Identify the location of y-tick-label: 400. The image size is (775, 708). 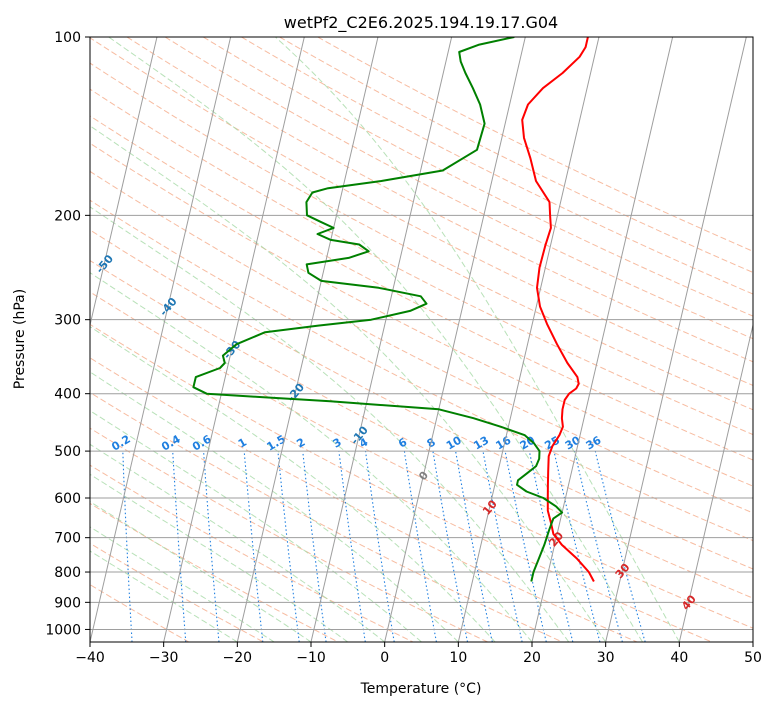
(67, 395).